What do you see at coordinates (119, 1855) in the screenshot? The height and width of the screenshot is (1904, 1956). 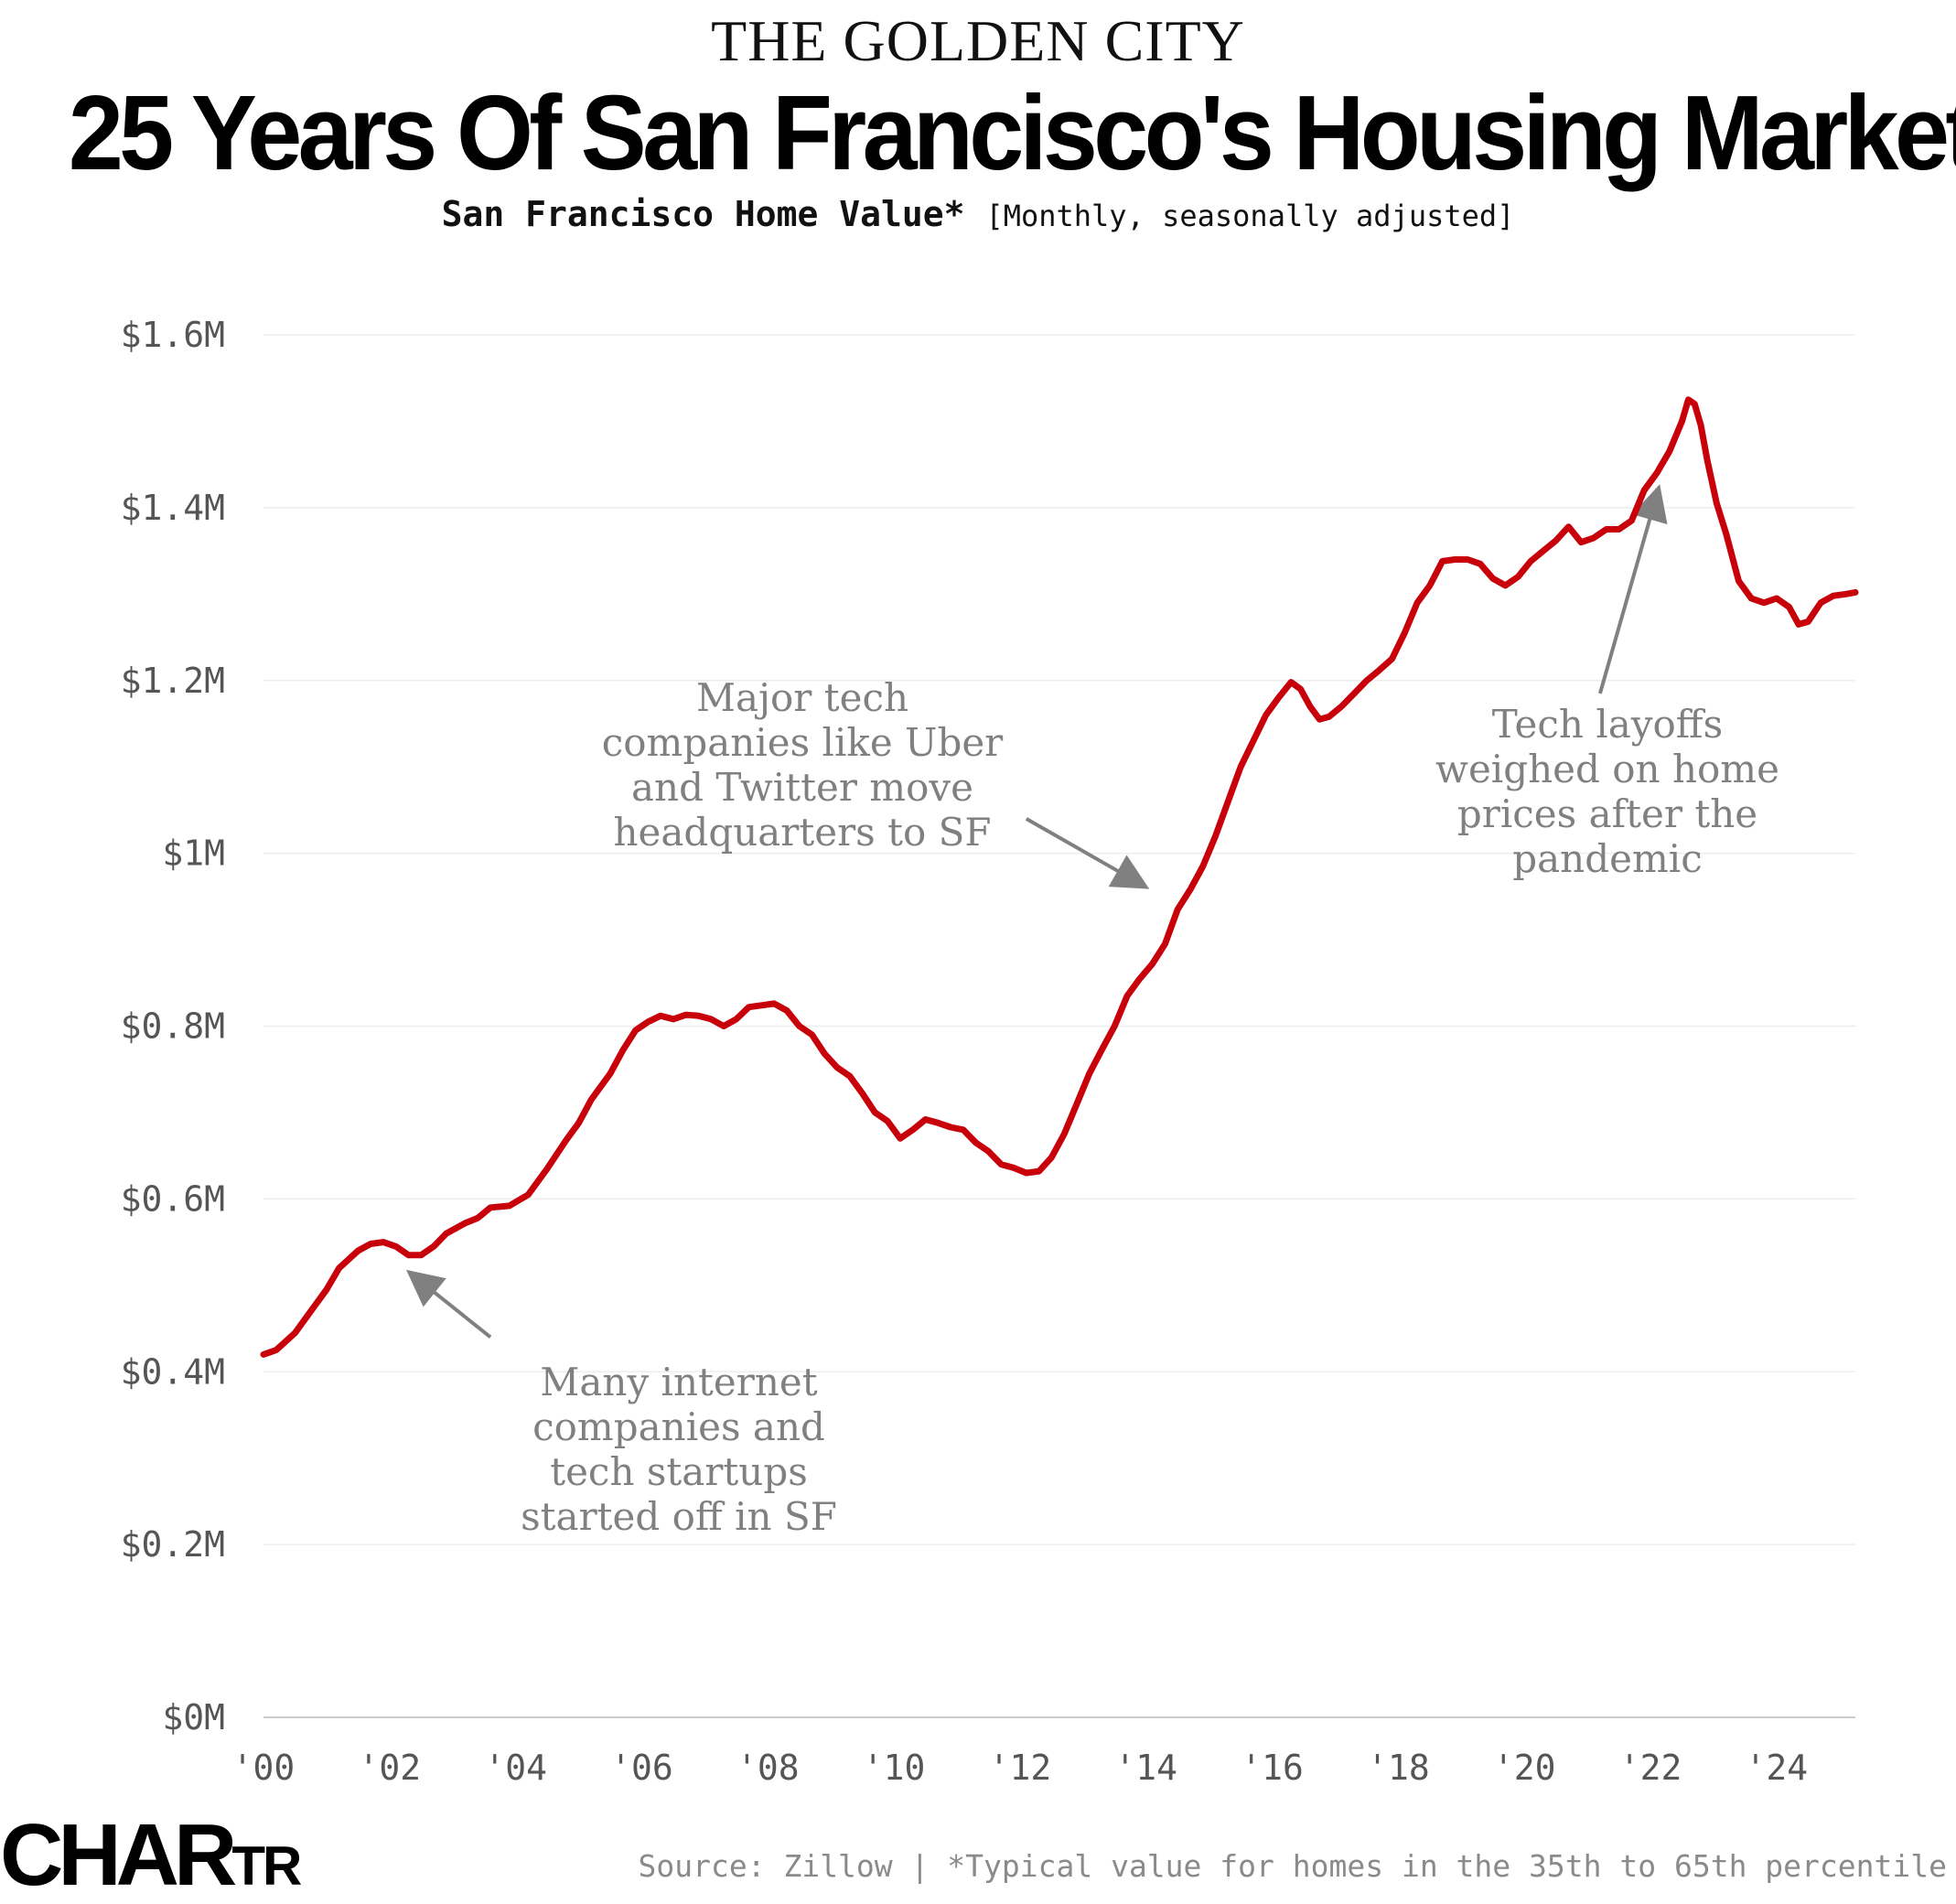 I see `logo-main: CHAR` at bounding box center [119, 1855].